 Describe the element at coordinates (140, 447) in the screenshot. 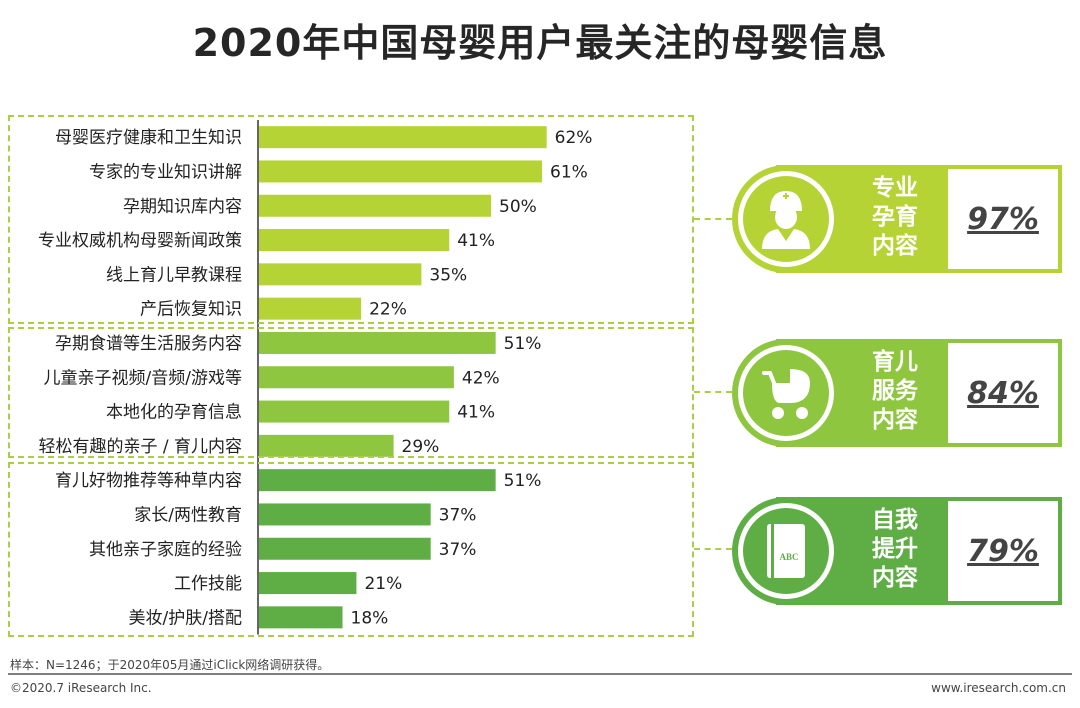

I see `category-label: 轻松有趣的亲子 / 育儿内容` at that location.